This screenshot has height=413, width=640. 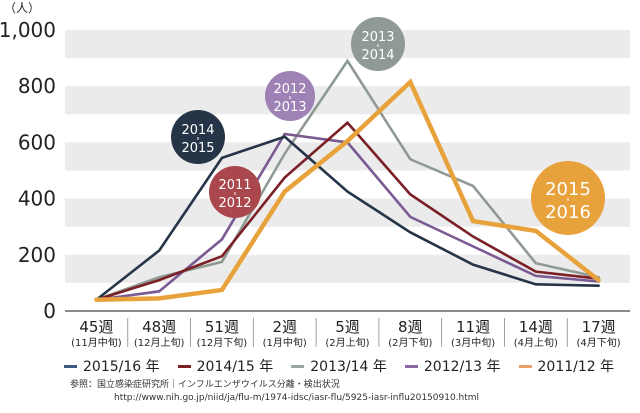 What do you see at coordinates (536, 342) in the screenshot?
I see `x-tick-sublabel: (4月上旬)` at bounding box center [536, 342].